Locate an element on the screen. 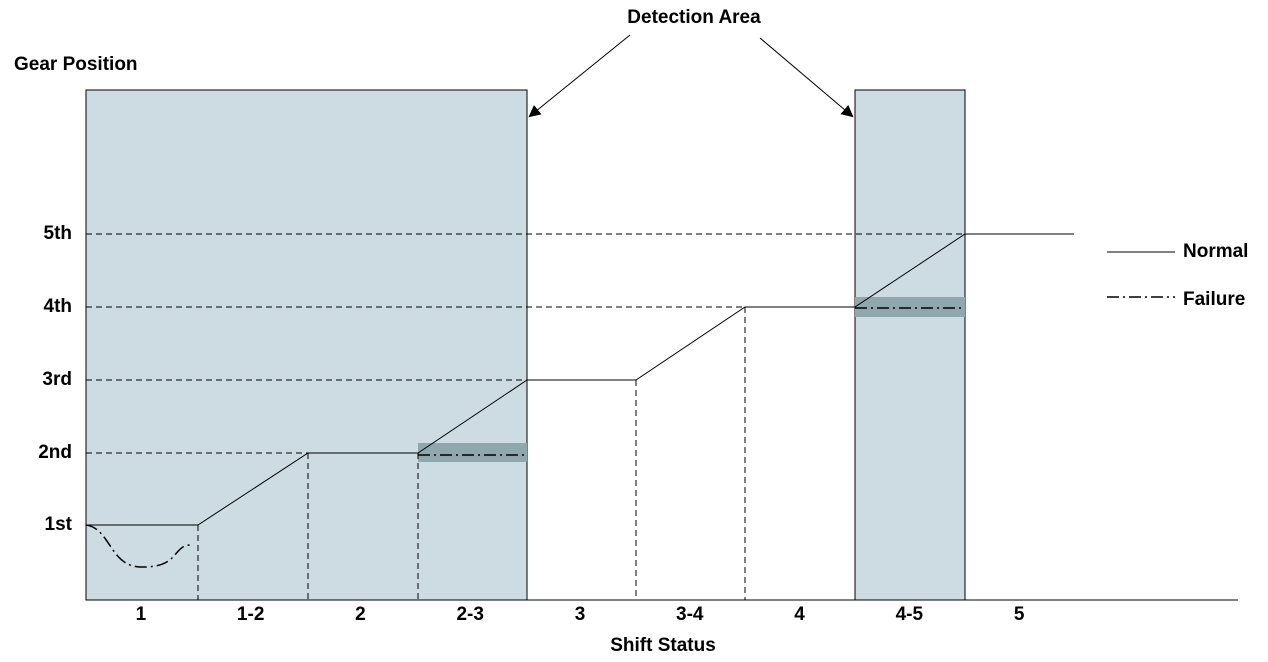 The height and width of the screenshot is (662, 1268). legend-label: Normal is located at coordinates (1215, 251).